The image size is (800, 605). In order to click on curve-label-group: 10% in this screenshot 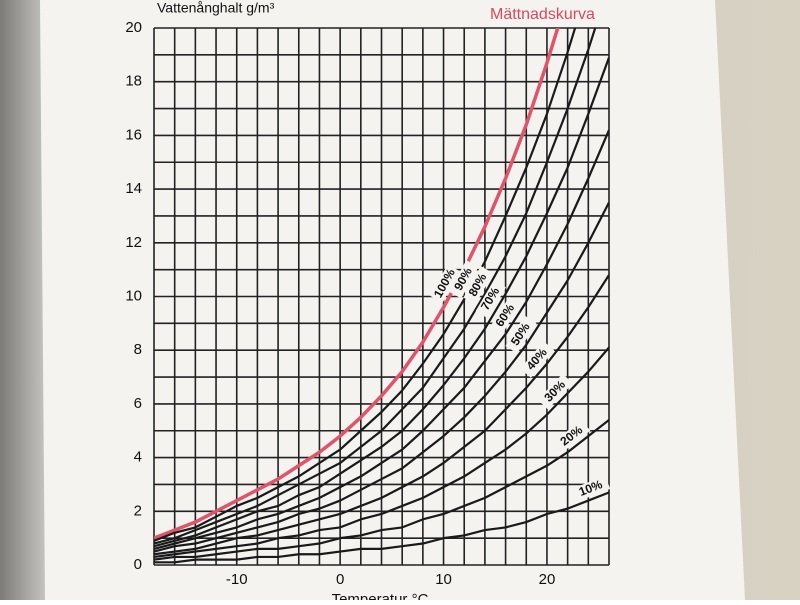, I will do `click(591, 488)`.